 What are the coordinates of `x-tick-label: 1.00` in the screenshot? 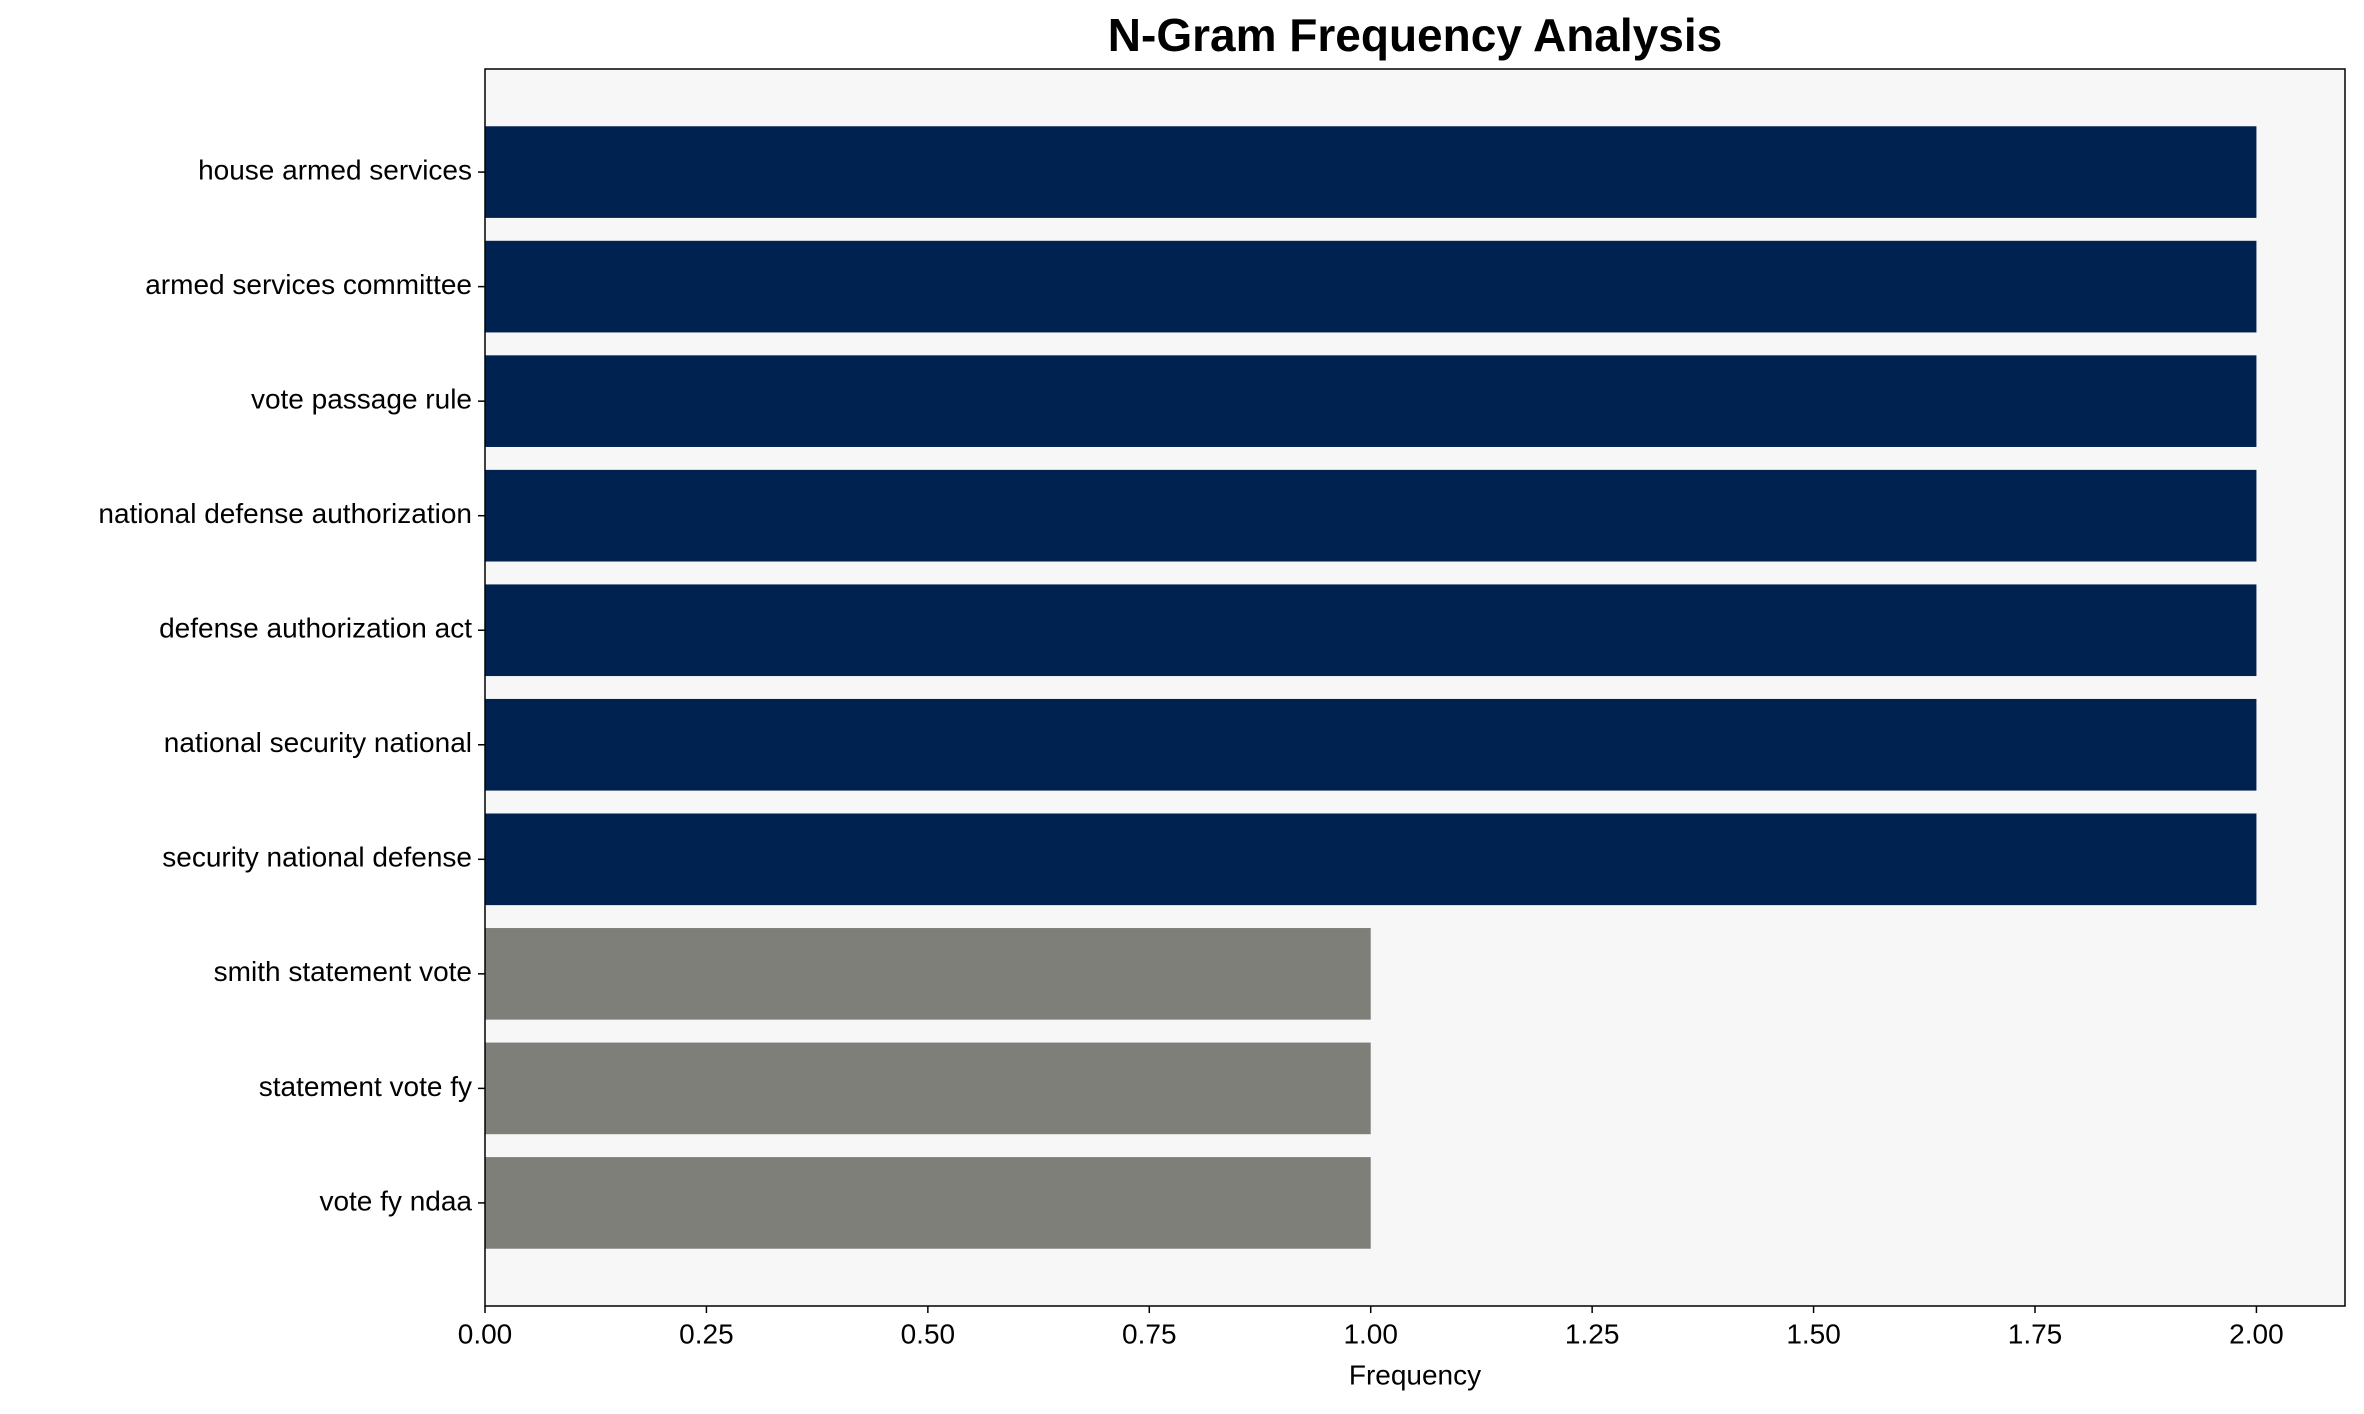 It's located at (1370, 1333).